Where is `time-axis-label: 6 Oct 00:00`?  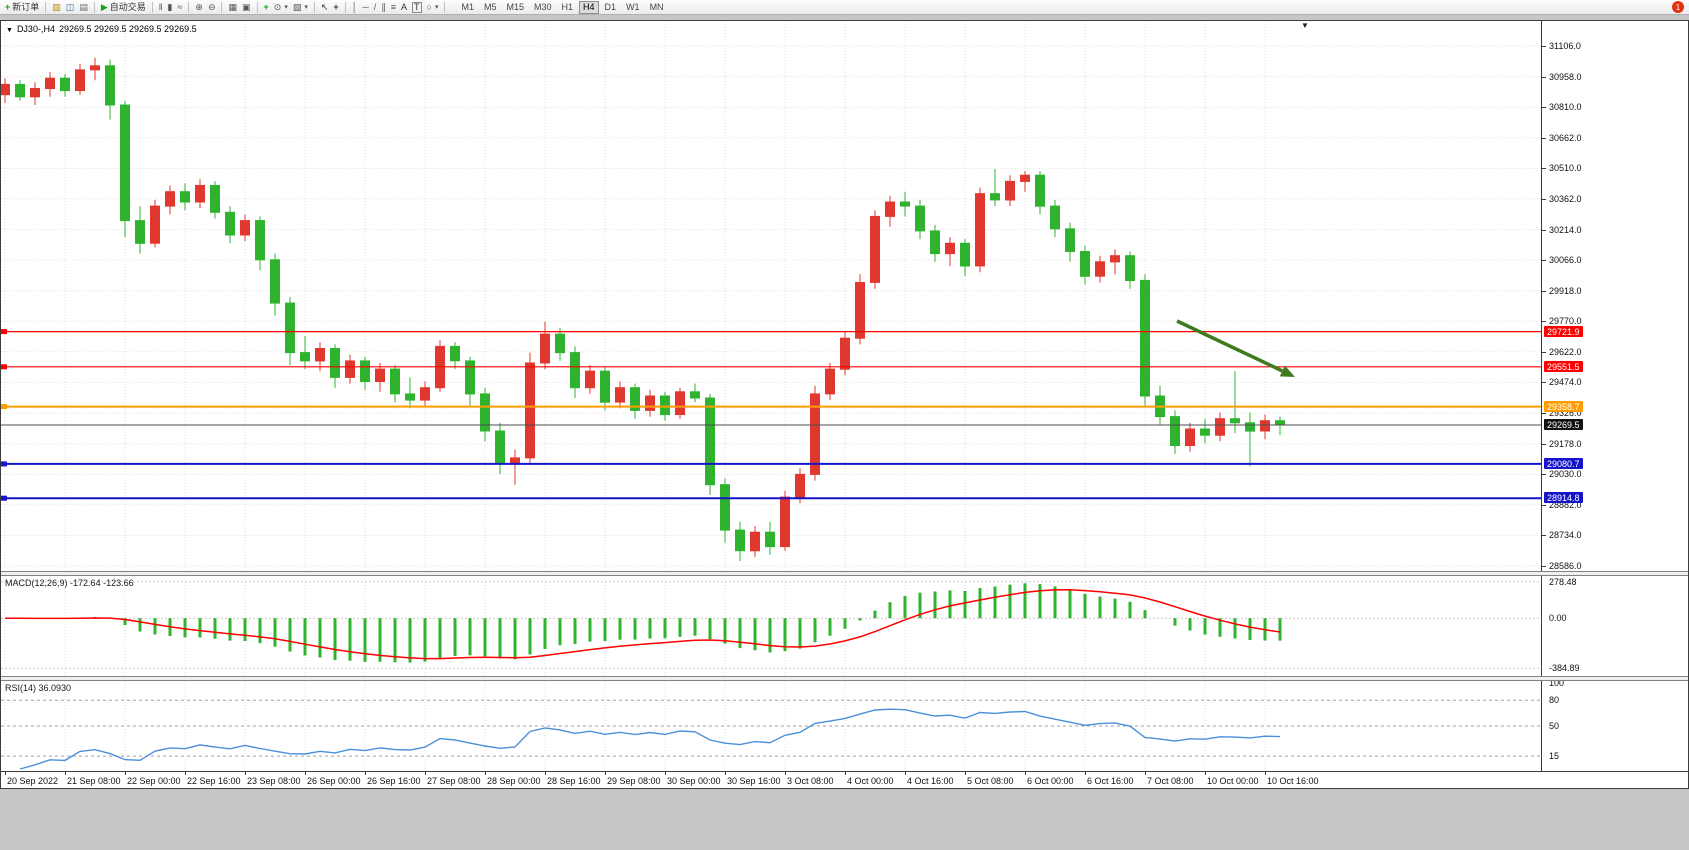
time-axis-label: 6 Oct 00:00 is located at coordinates (1050, 781).